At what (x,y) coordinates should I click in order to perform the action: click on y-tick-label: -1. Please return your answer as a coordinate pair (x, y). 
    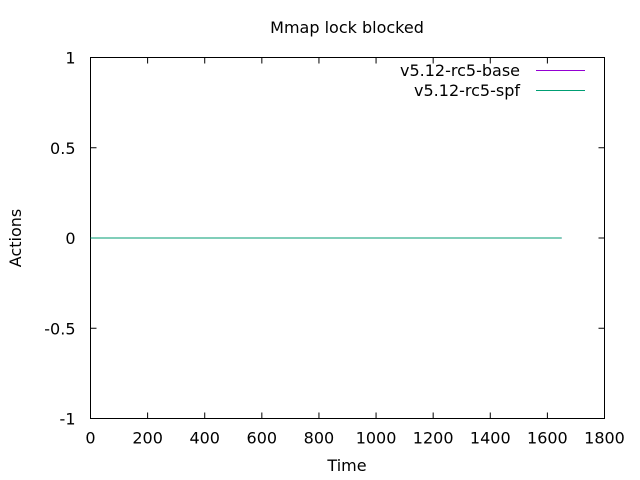
    Looking at the image, I should click on (68, 419).